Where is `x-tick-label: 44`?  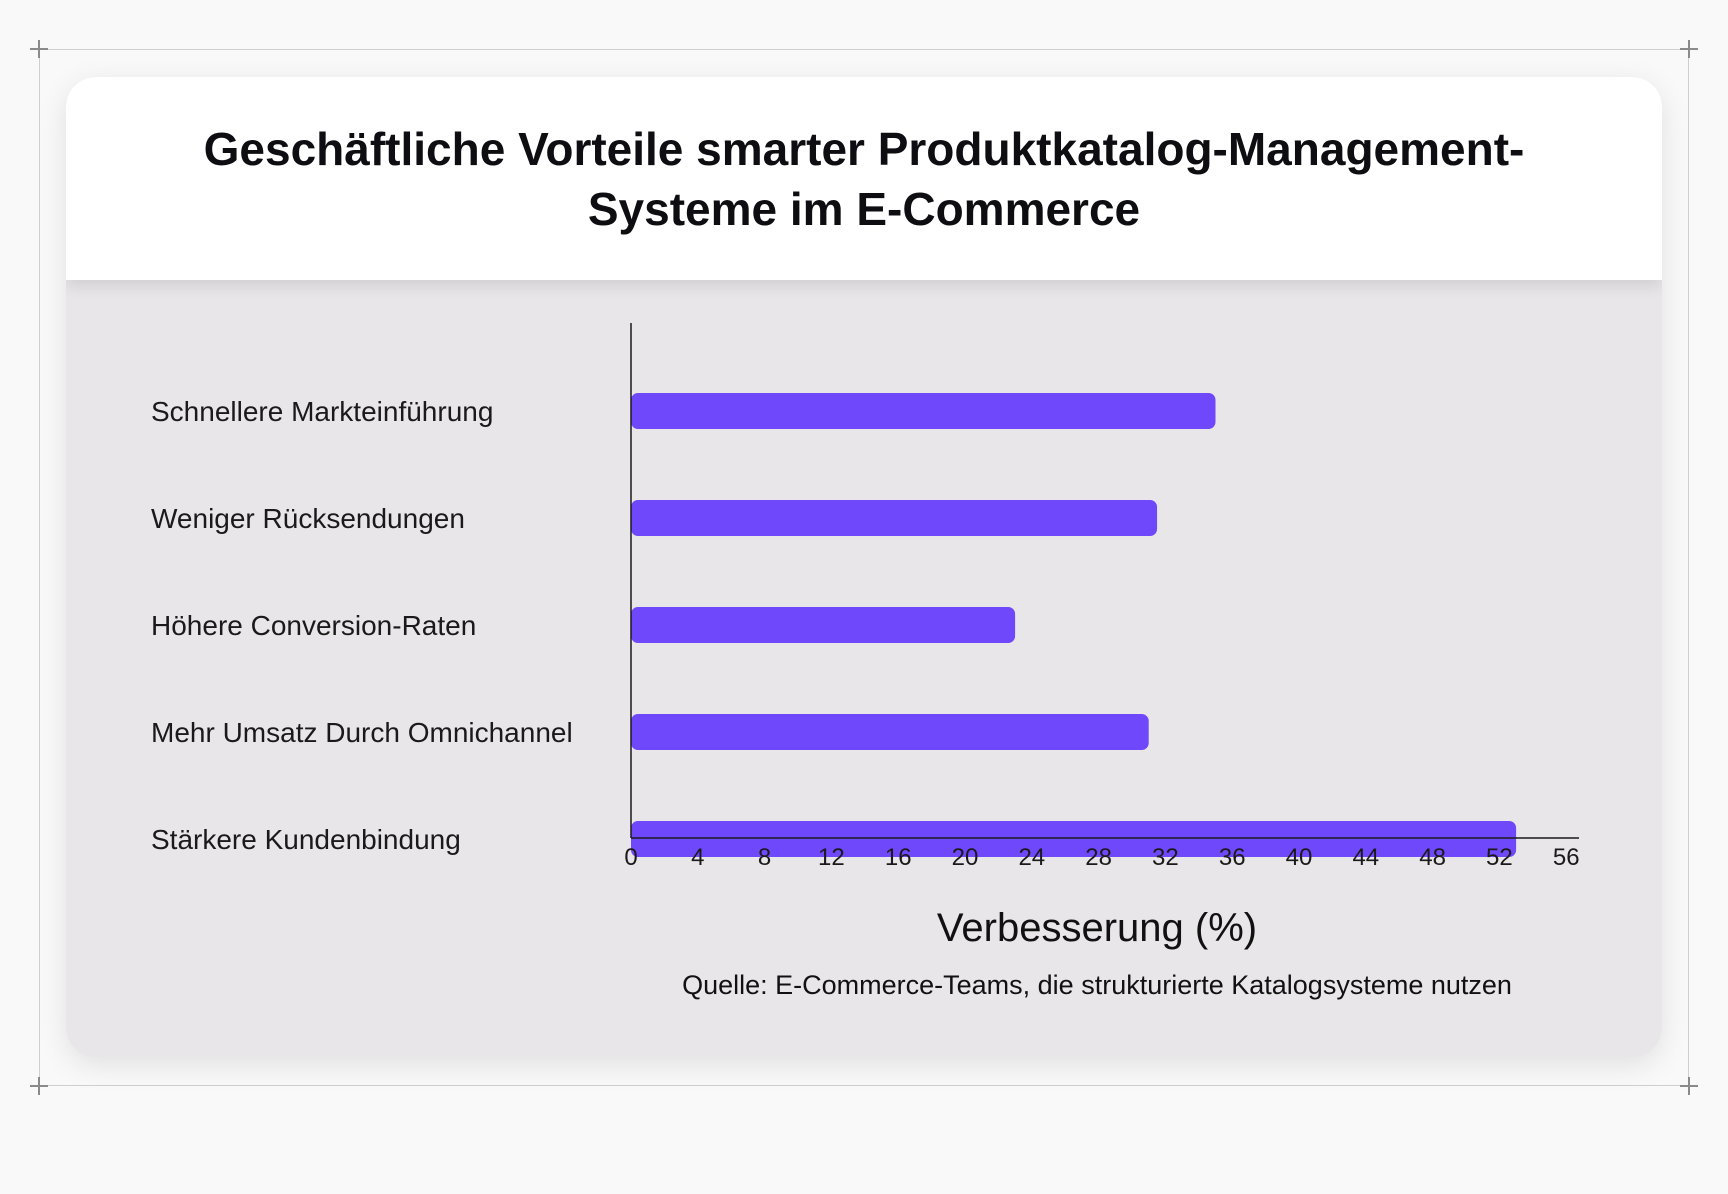
x-tick-label: 44 is located at coordinates (1365, 857).